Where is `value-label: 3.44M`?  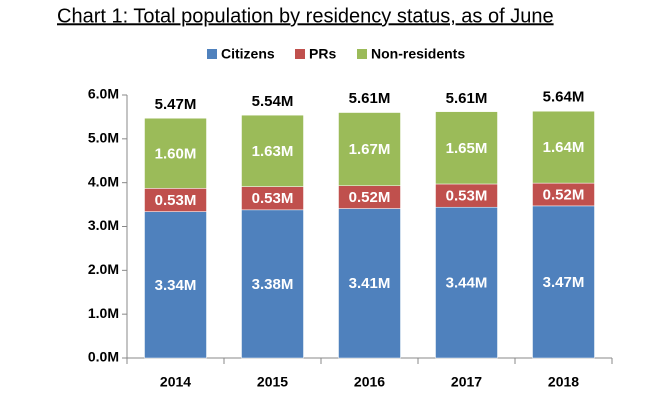
value-label: 3.44M is located at coordinates (467, 283).